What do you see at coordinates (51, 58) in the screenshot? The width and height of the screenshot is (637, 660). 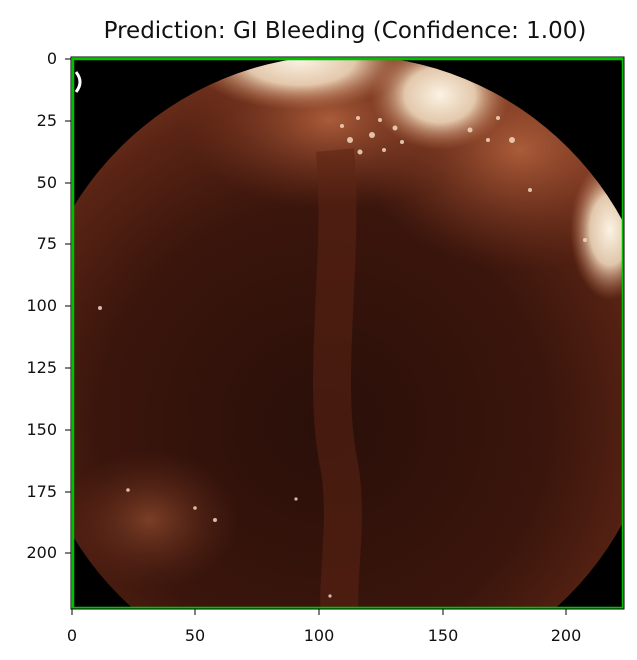 I see `y-tick-label: 0` at bounding box center [51, 58].